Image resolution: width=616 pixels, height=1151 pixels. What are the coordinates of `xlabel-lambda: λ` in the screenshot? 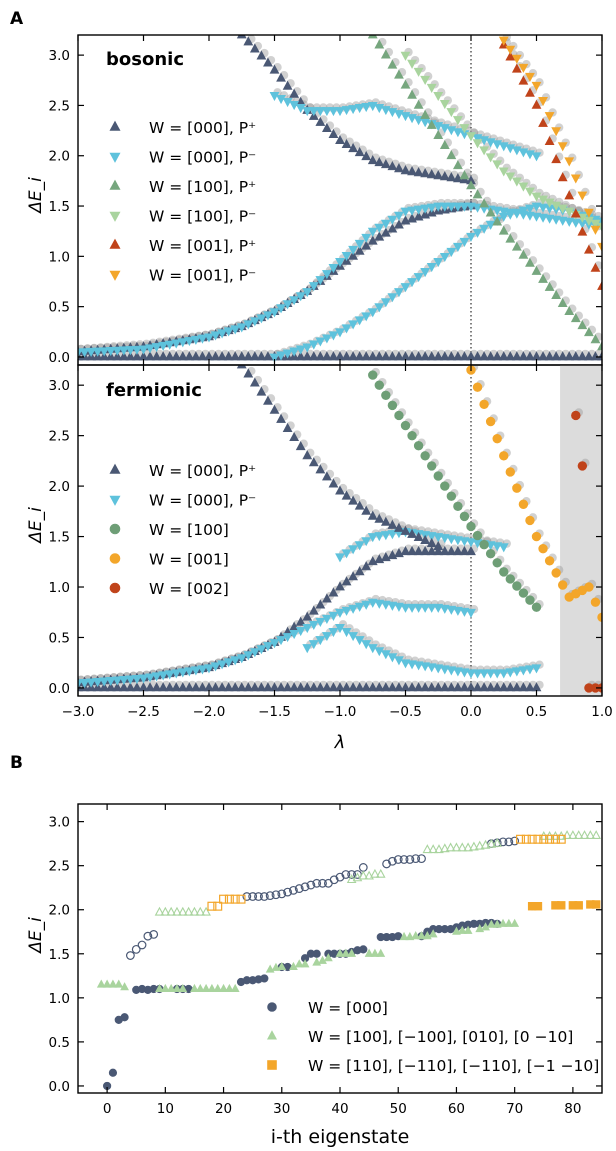 It's located at (340, 742).